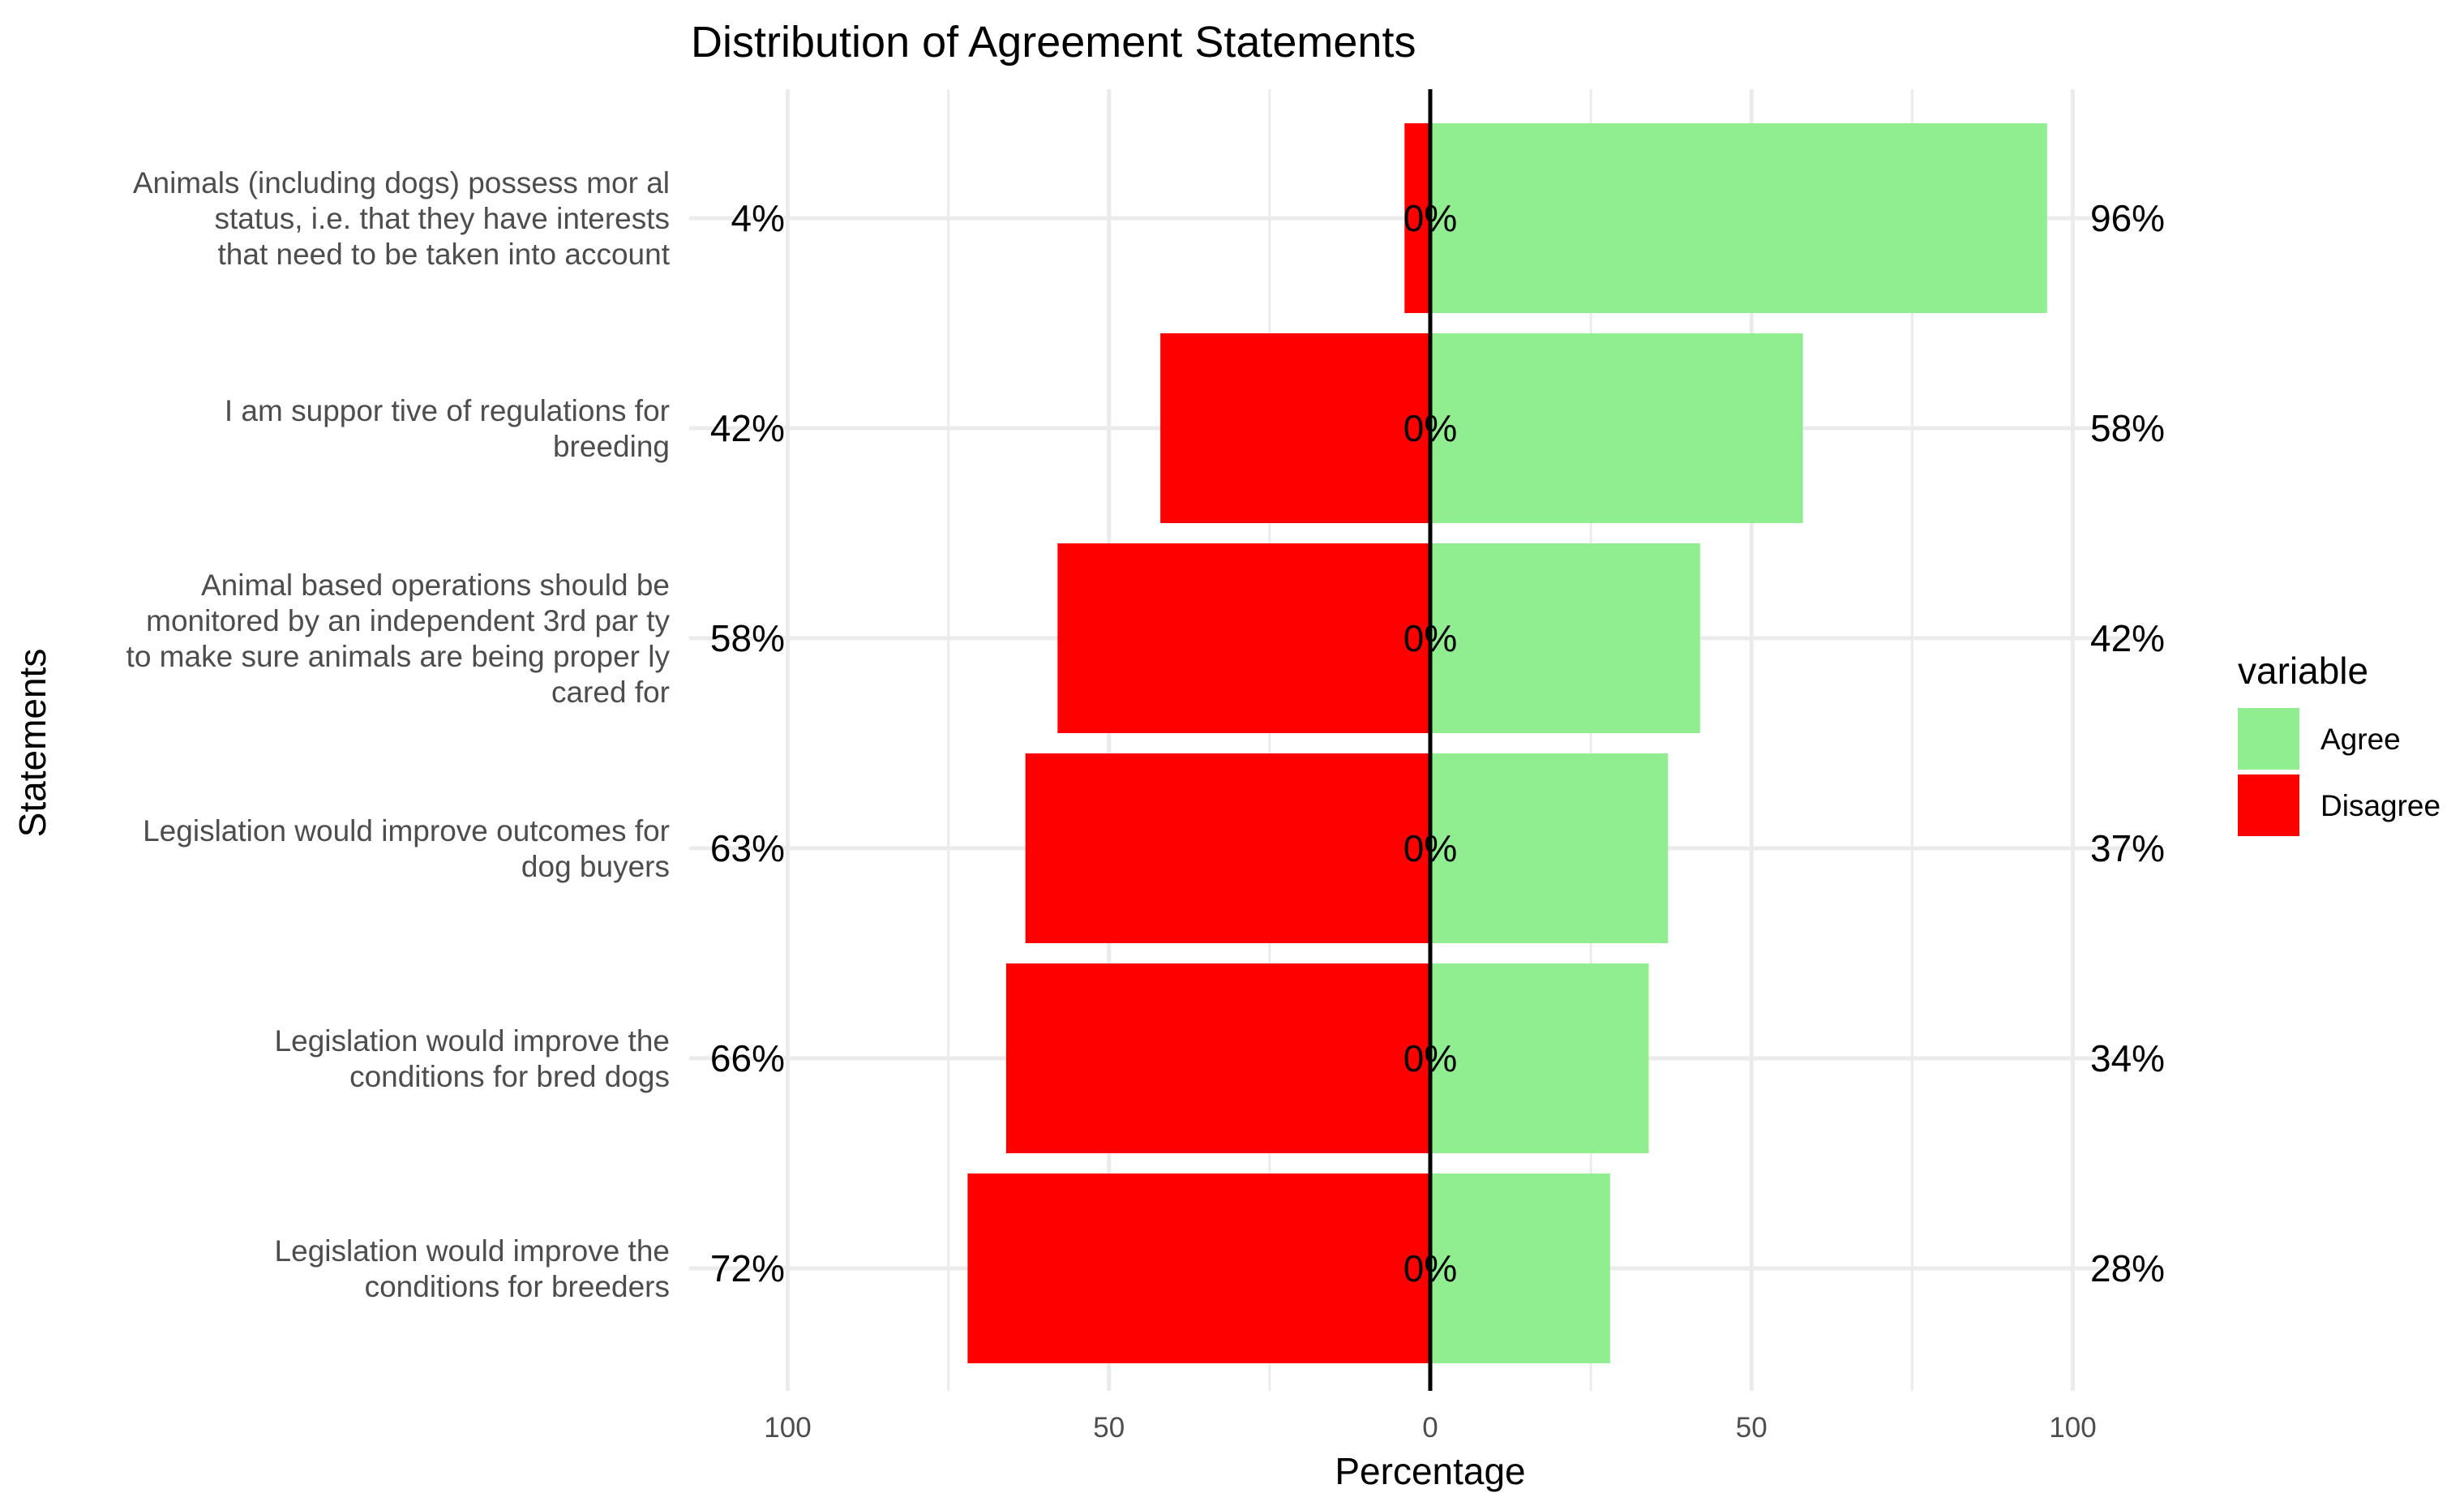  Describe the element at coordinates (747, 848) in the screenshot. I see `disagree-value-label: 63%` at that location.